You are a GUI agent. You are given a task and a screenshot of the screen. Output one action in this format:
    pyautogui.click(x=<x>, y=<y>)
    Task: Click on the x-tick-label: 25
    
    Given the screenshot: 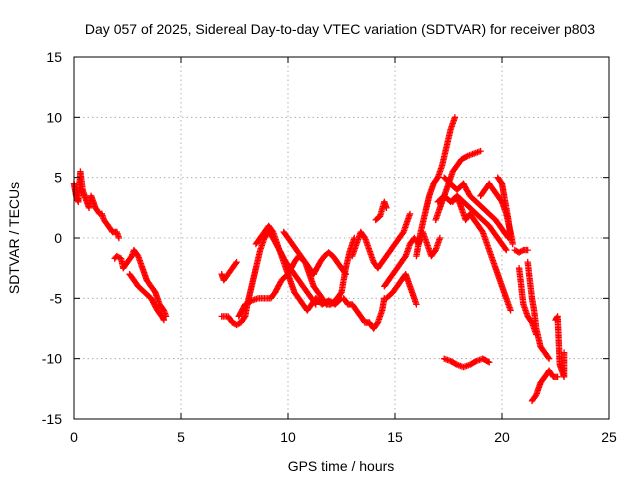 What is the action you would take?
    pyautogui.click(x=609, y=437)
    